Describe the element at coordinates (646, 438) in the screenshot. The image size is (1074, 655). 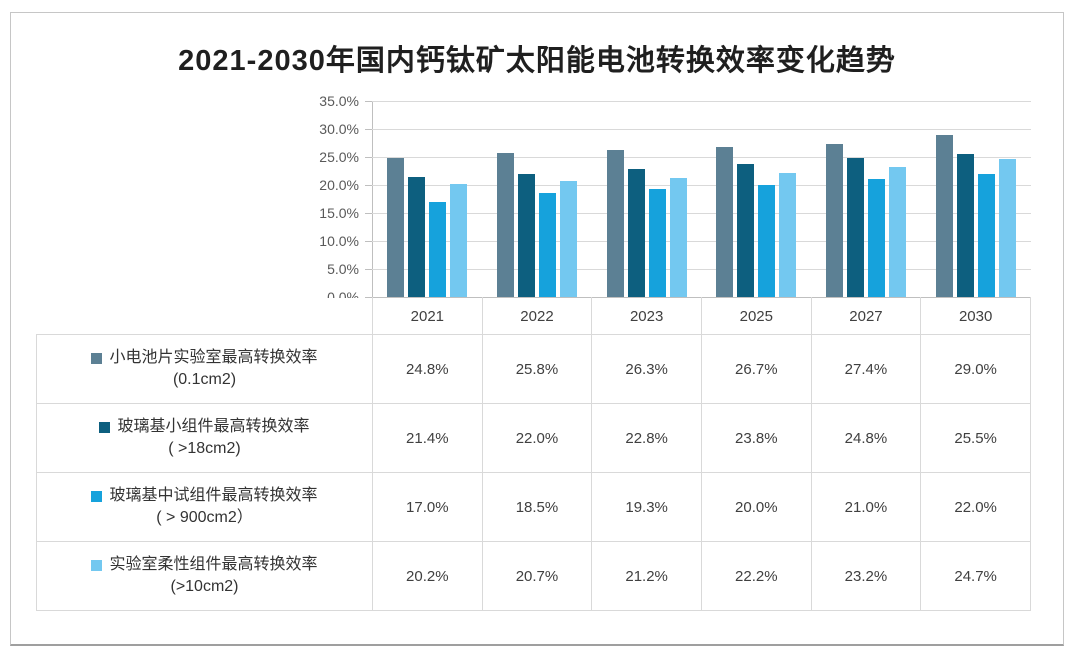
I see `value-cell-series2-2023: 22.8%` at that location.